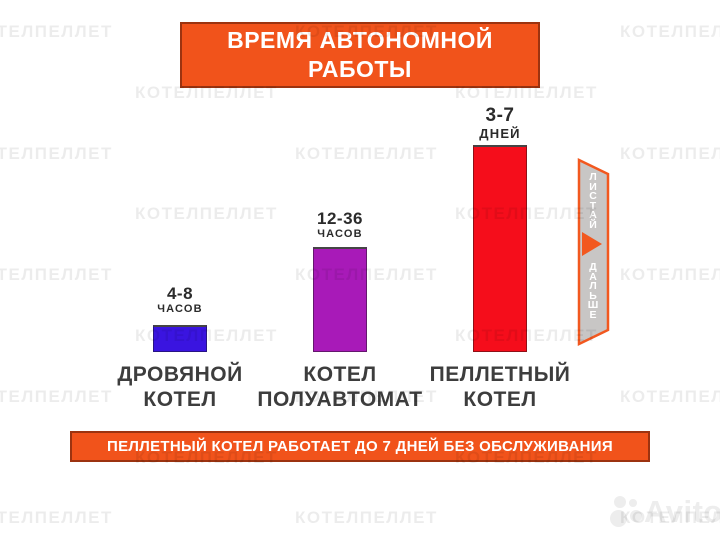  What do you see at coordinates (360, 55) in the screenshot?
I see `title-banner: ВРЕМЯ АВТОНОМНОЙ РАБОТЫ` at bounding box center [360, 55].